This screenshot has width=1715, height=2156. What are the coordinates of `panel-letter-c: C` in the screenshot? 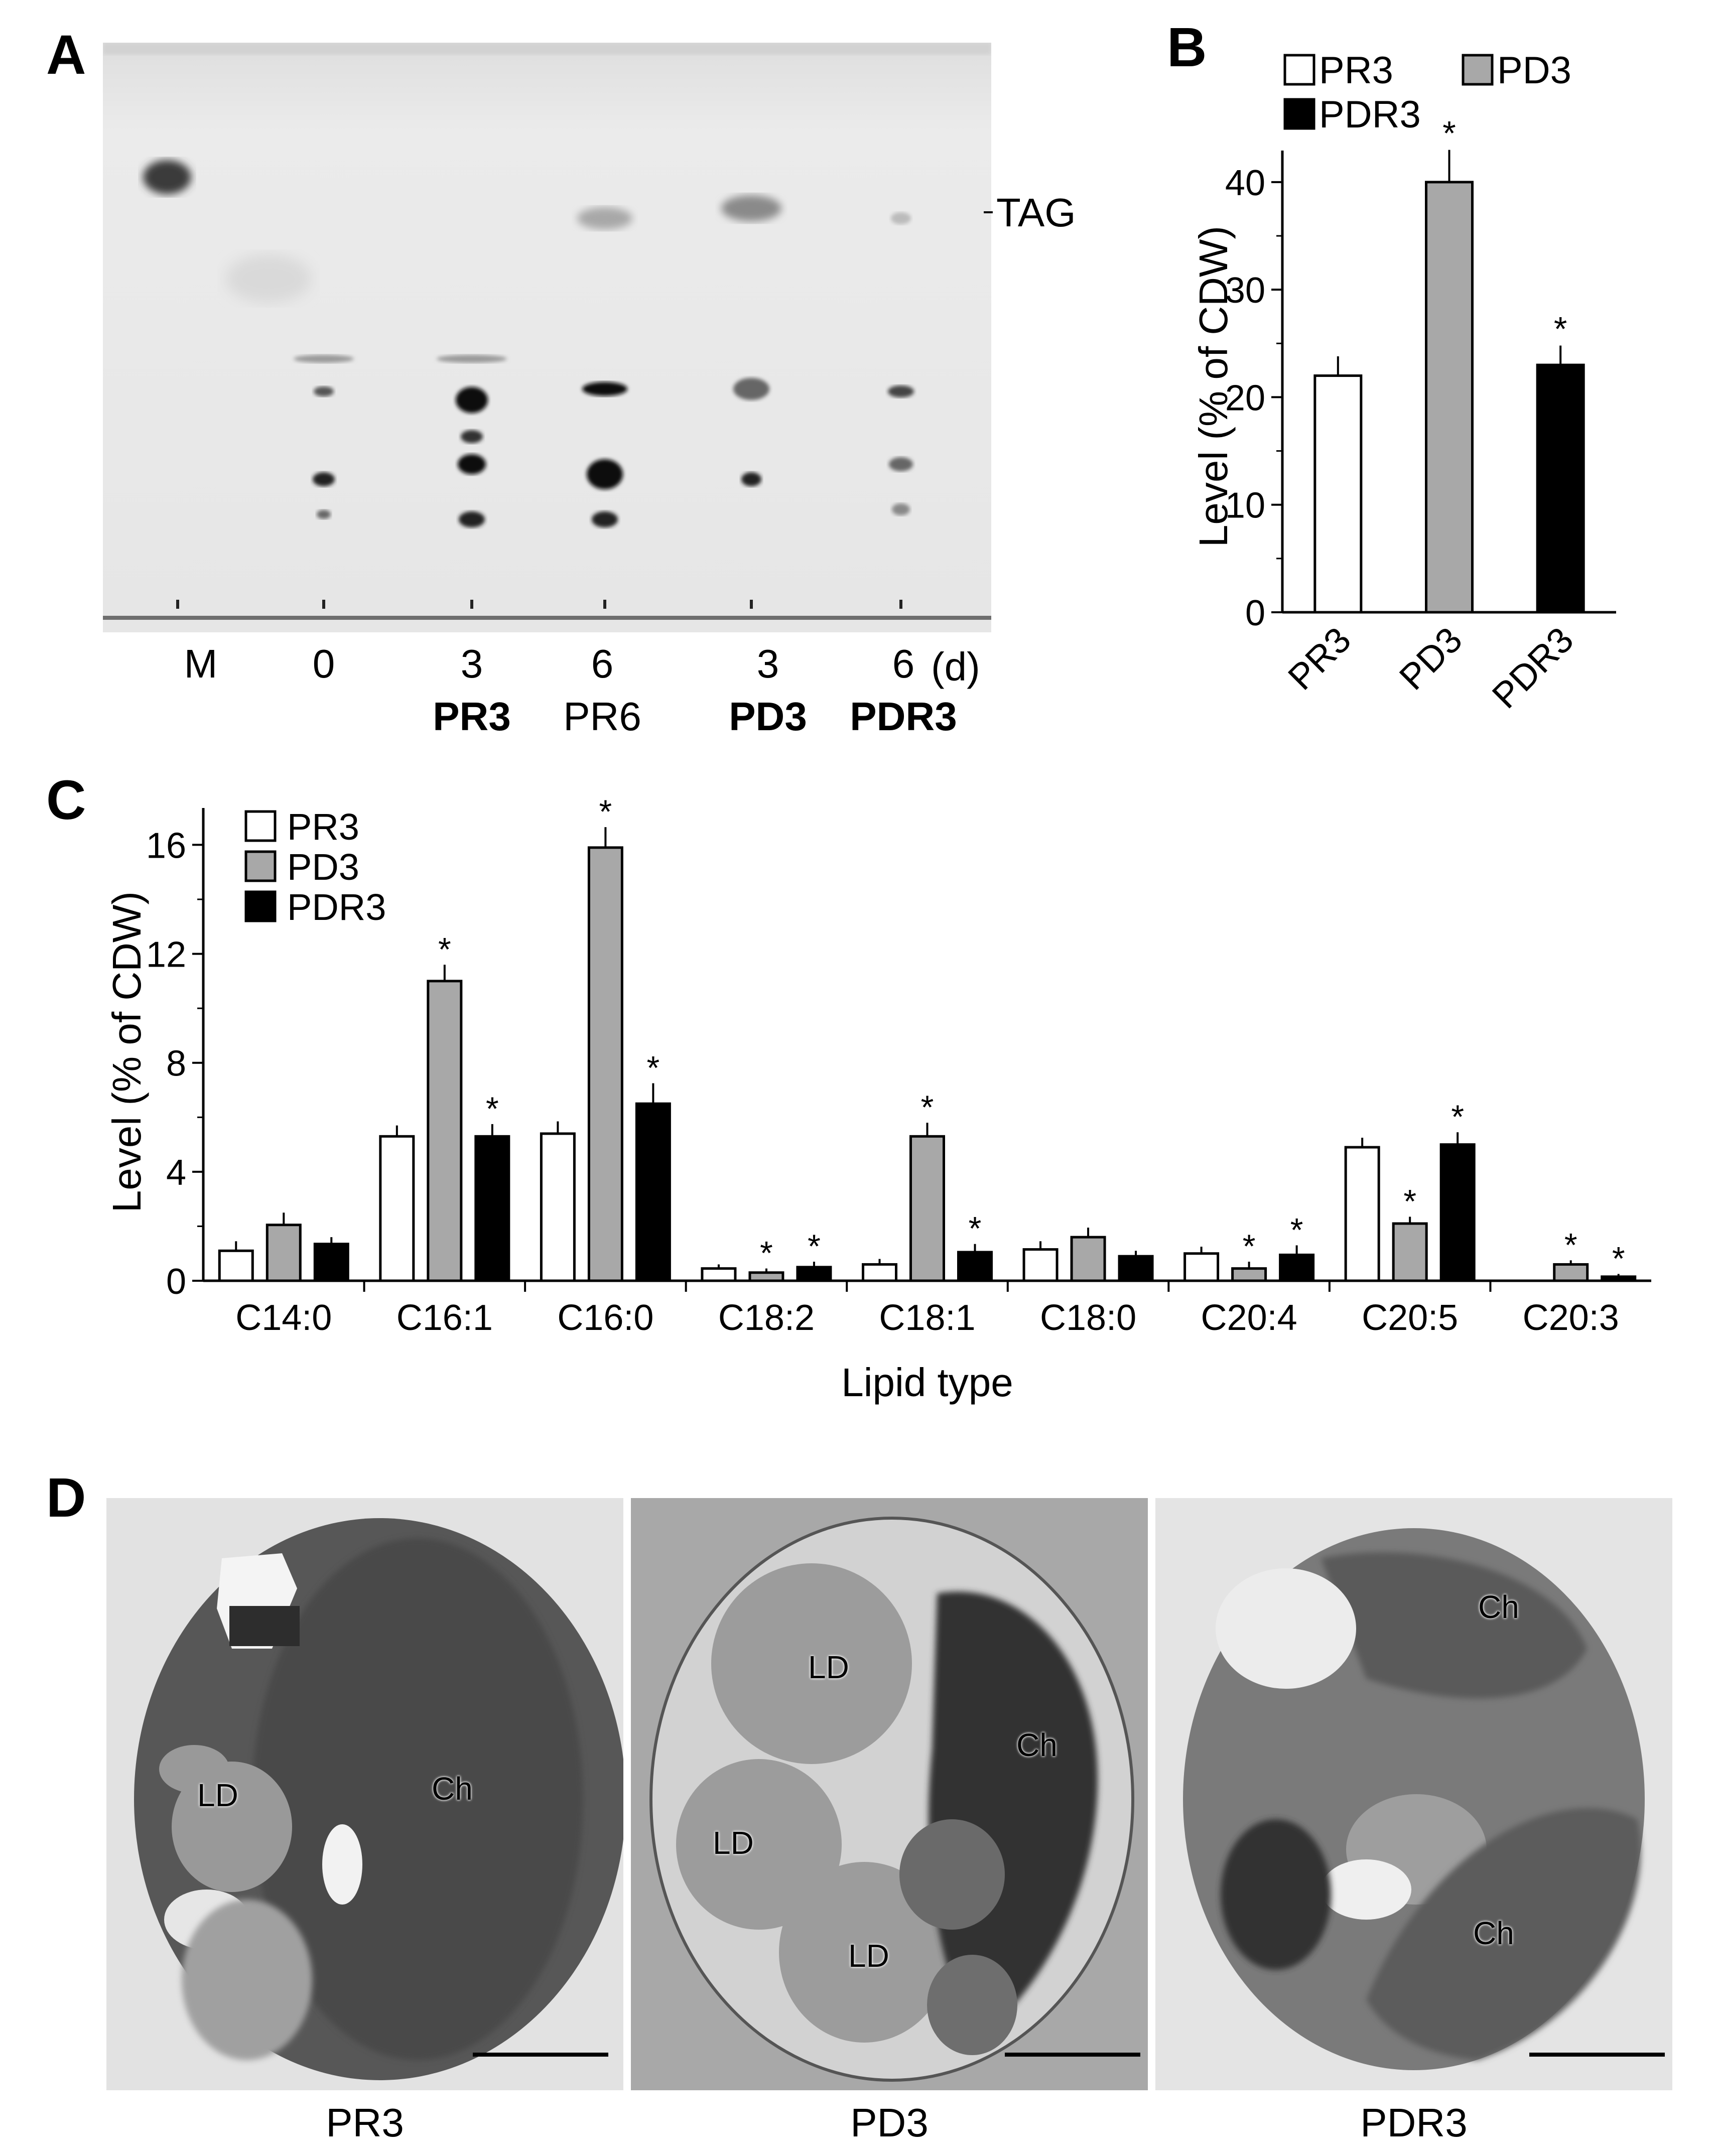 It's located at (66, 800).